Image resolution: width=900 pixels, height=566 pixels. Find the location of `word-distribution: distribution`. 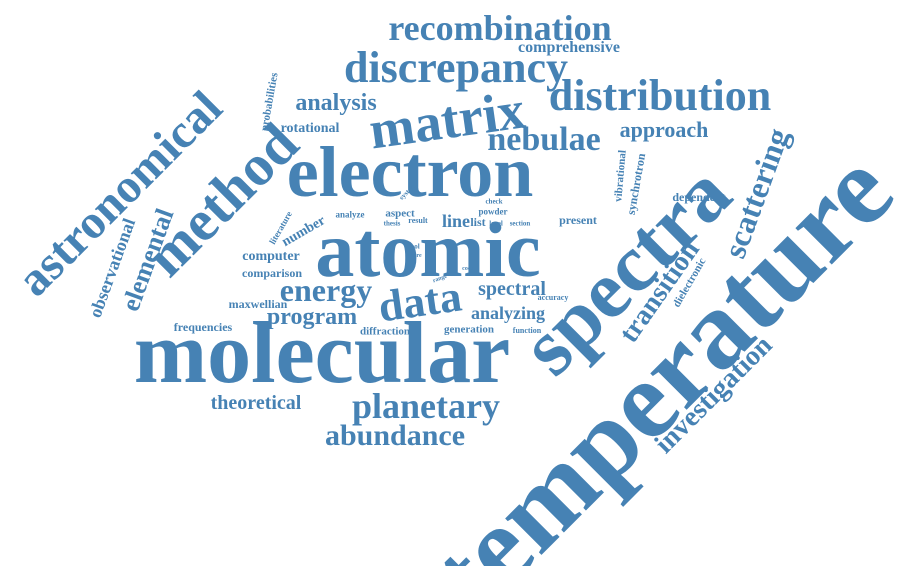

word-distribution: distribution is located at coordinates (660, 95).